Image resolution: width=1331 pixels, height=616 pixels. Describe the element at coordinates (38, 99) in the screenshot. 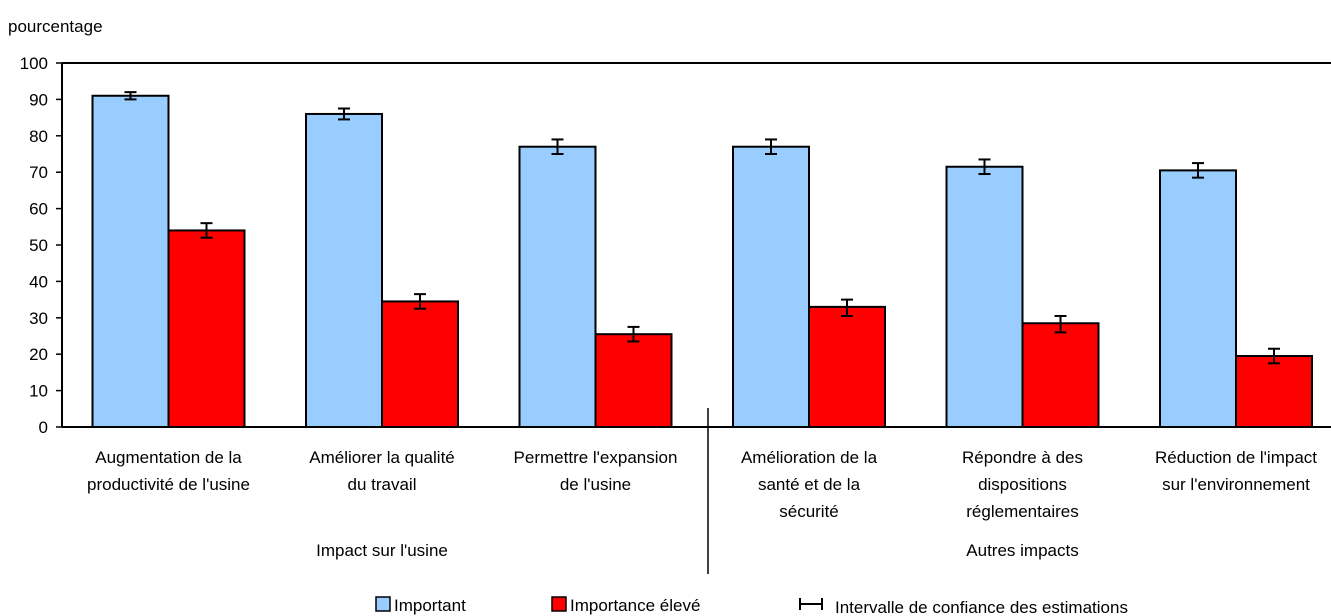

I see `y-tick-label: 90` at that location.